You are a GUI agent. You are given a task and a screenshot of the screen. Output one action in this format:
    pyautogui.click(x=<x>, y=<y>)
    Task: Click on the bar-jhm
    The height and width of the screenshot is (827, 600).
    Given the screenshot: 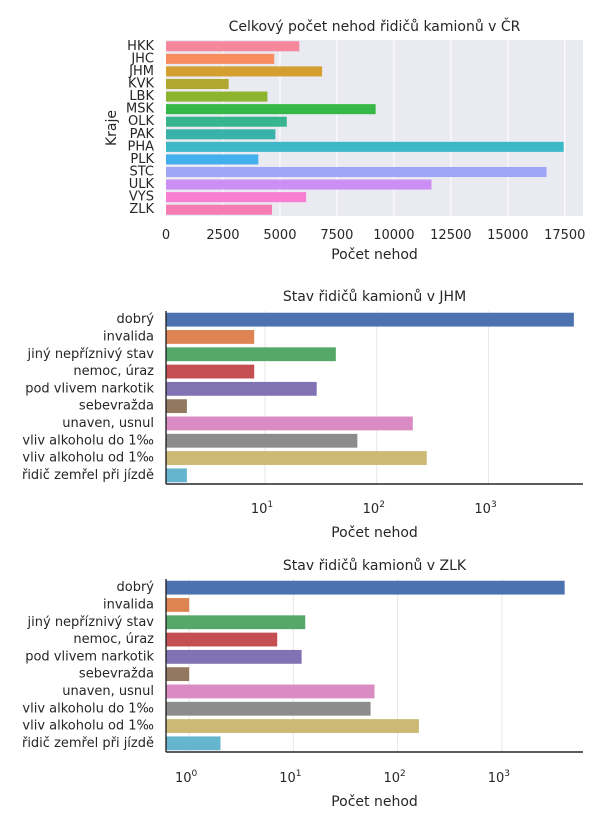 What is the action you would take?
    pyautogui.click(x=244, y=71)
    